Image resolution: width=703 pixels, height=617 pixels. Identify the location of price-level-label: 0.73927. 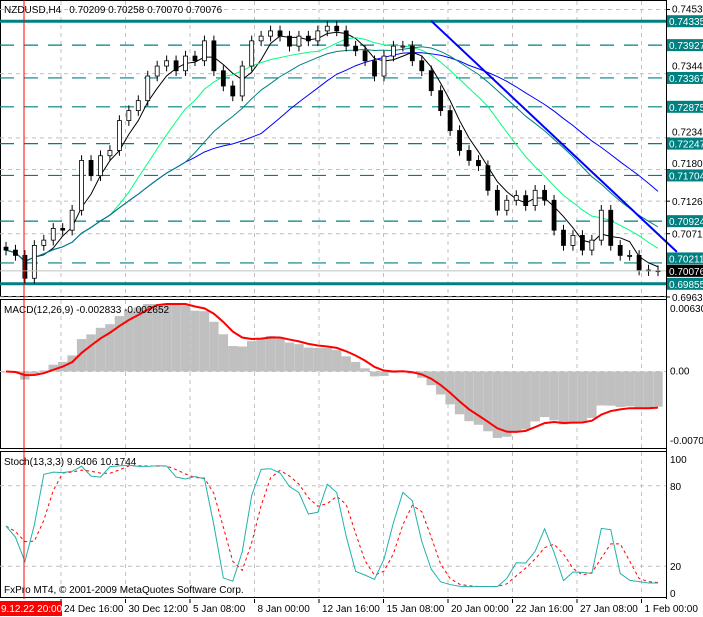
(686, 46).